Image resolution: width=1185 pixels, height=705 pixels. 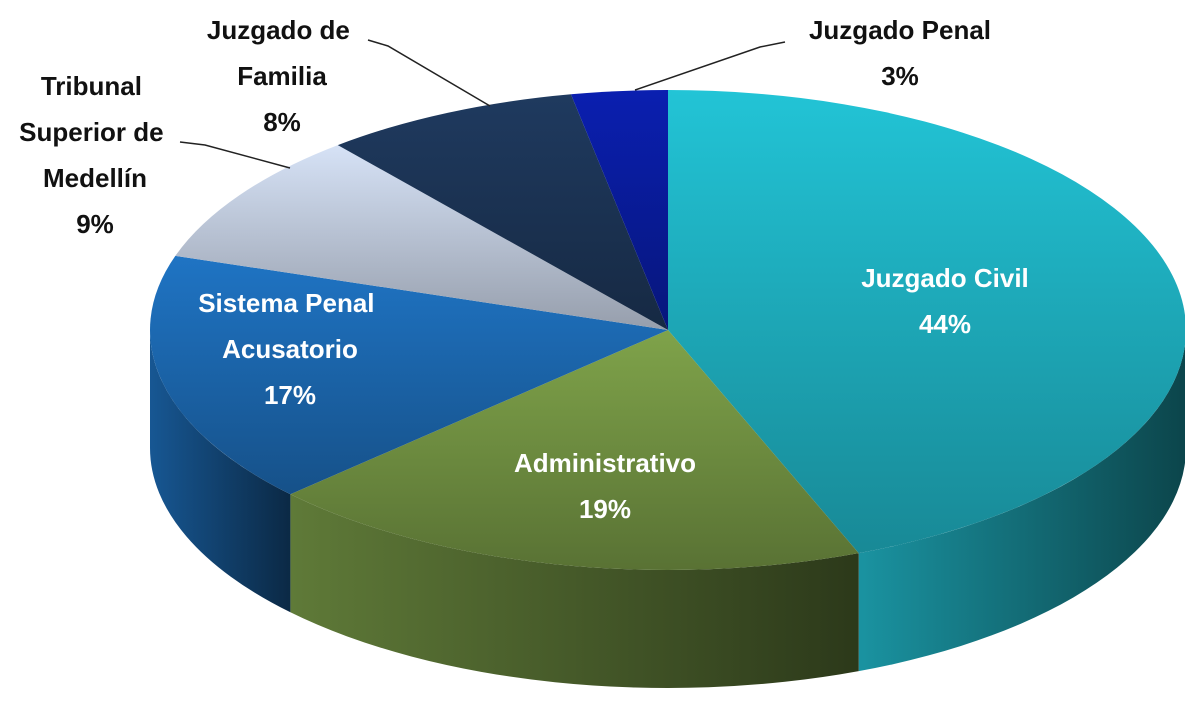 I want to click on label-line: Familia, so click(x=282, y=76).